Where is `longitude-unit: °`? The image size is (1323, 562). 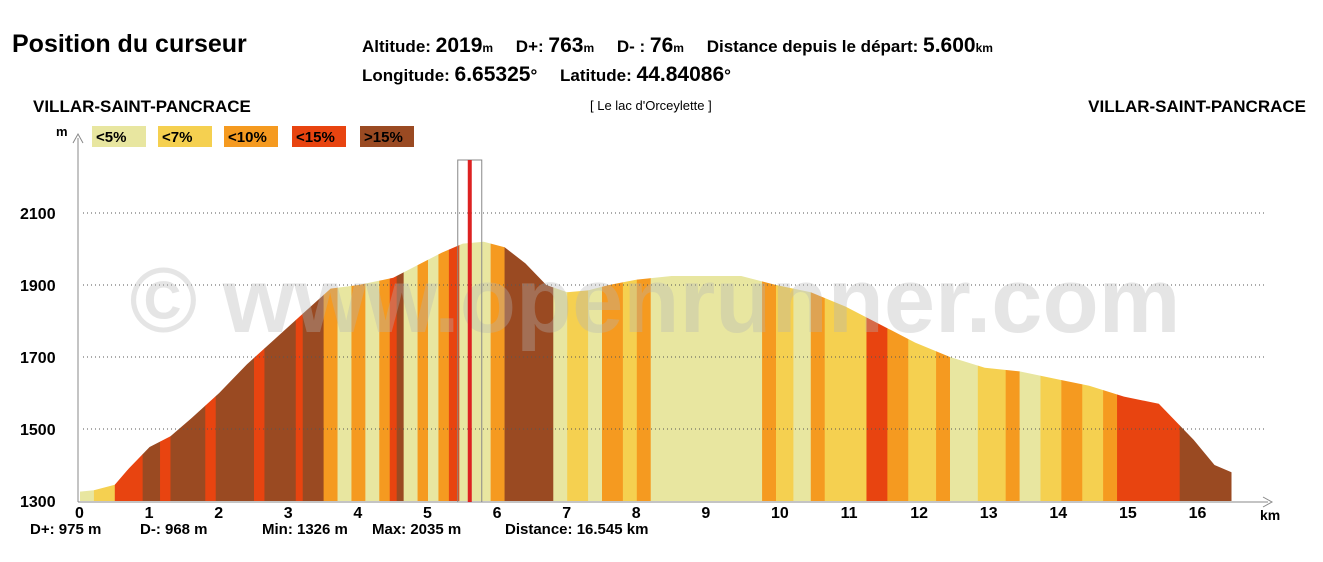
longitude-unit: ° is located at coordinates (534, 75).